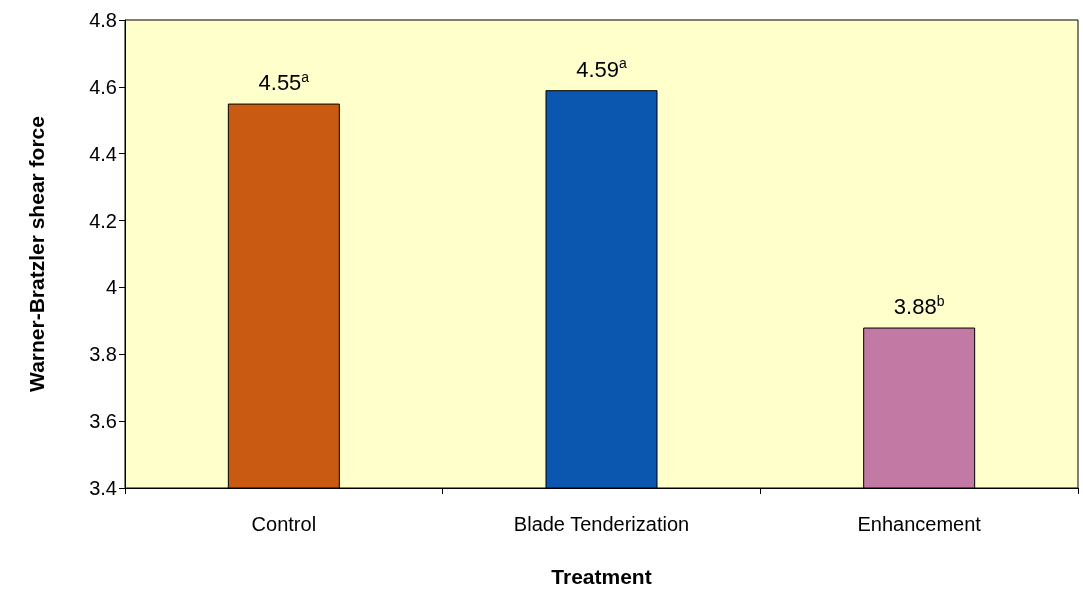 The image size is (1083, 598). I want to click on y-tick-label: 4.8, so click(103, 20).